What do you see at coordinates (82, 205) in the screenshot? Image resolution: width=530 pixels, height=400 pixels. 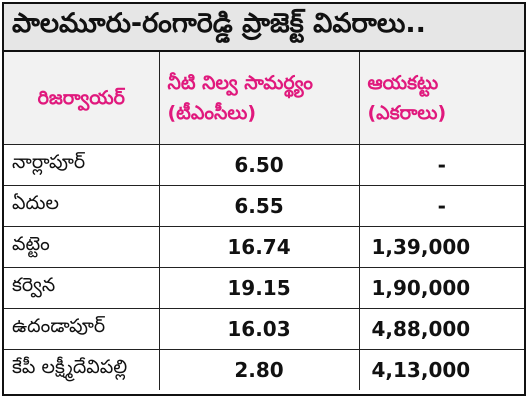 I see `reservoir-name: ఏదుల` at bounding box center [82, 205].